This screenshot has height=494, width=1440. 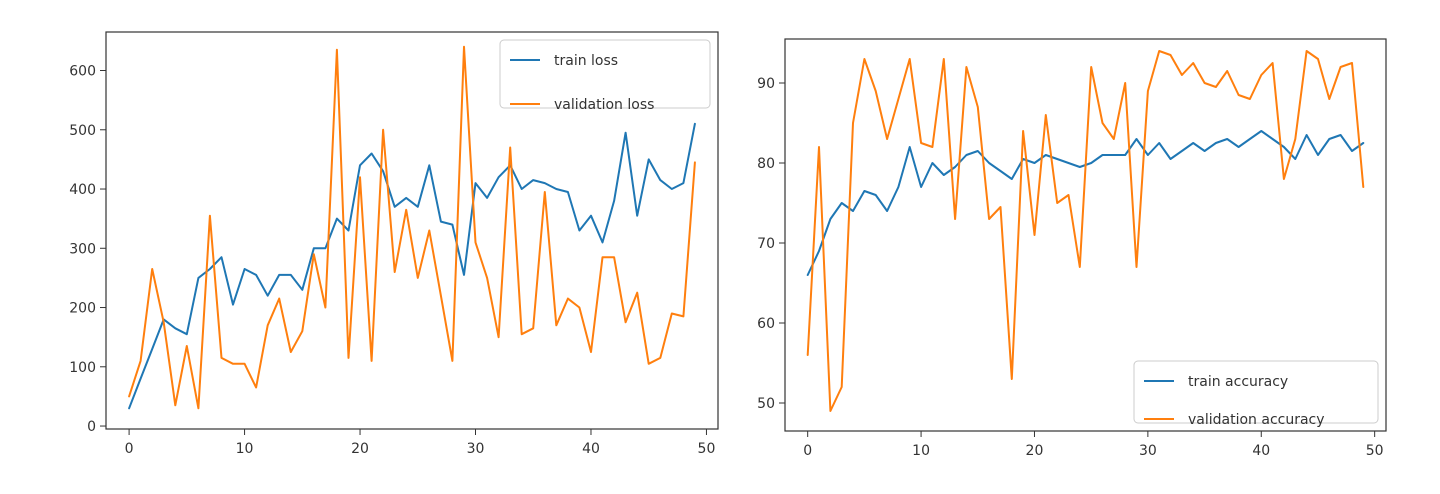 I want to click on y-tick-label: 500, so click(x=82, y=131).